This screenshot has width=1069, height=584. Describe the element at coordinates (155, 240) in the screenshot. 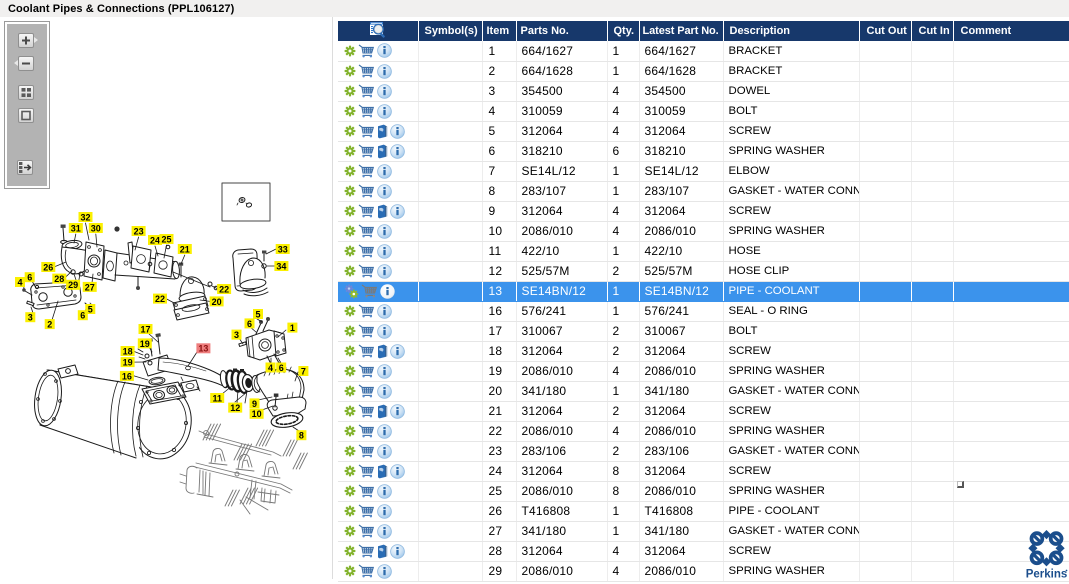

I see `svg-text: 24` at that location.